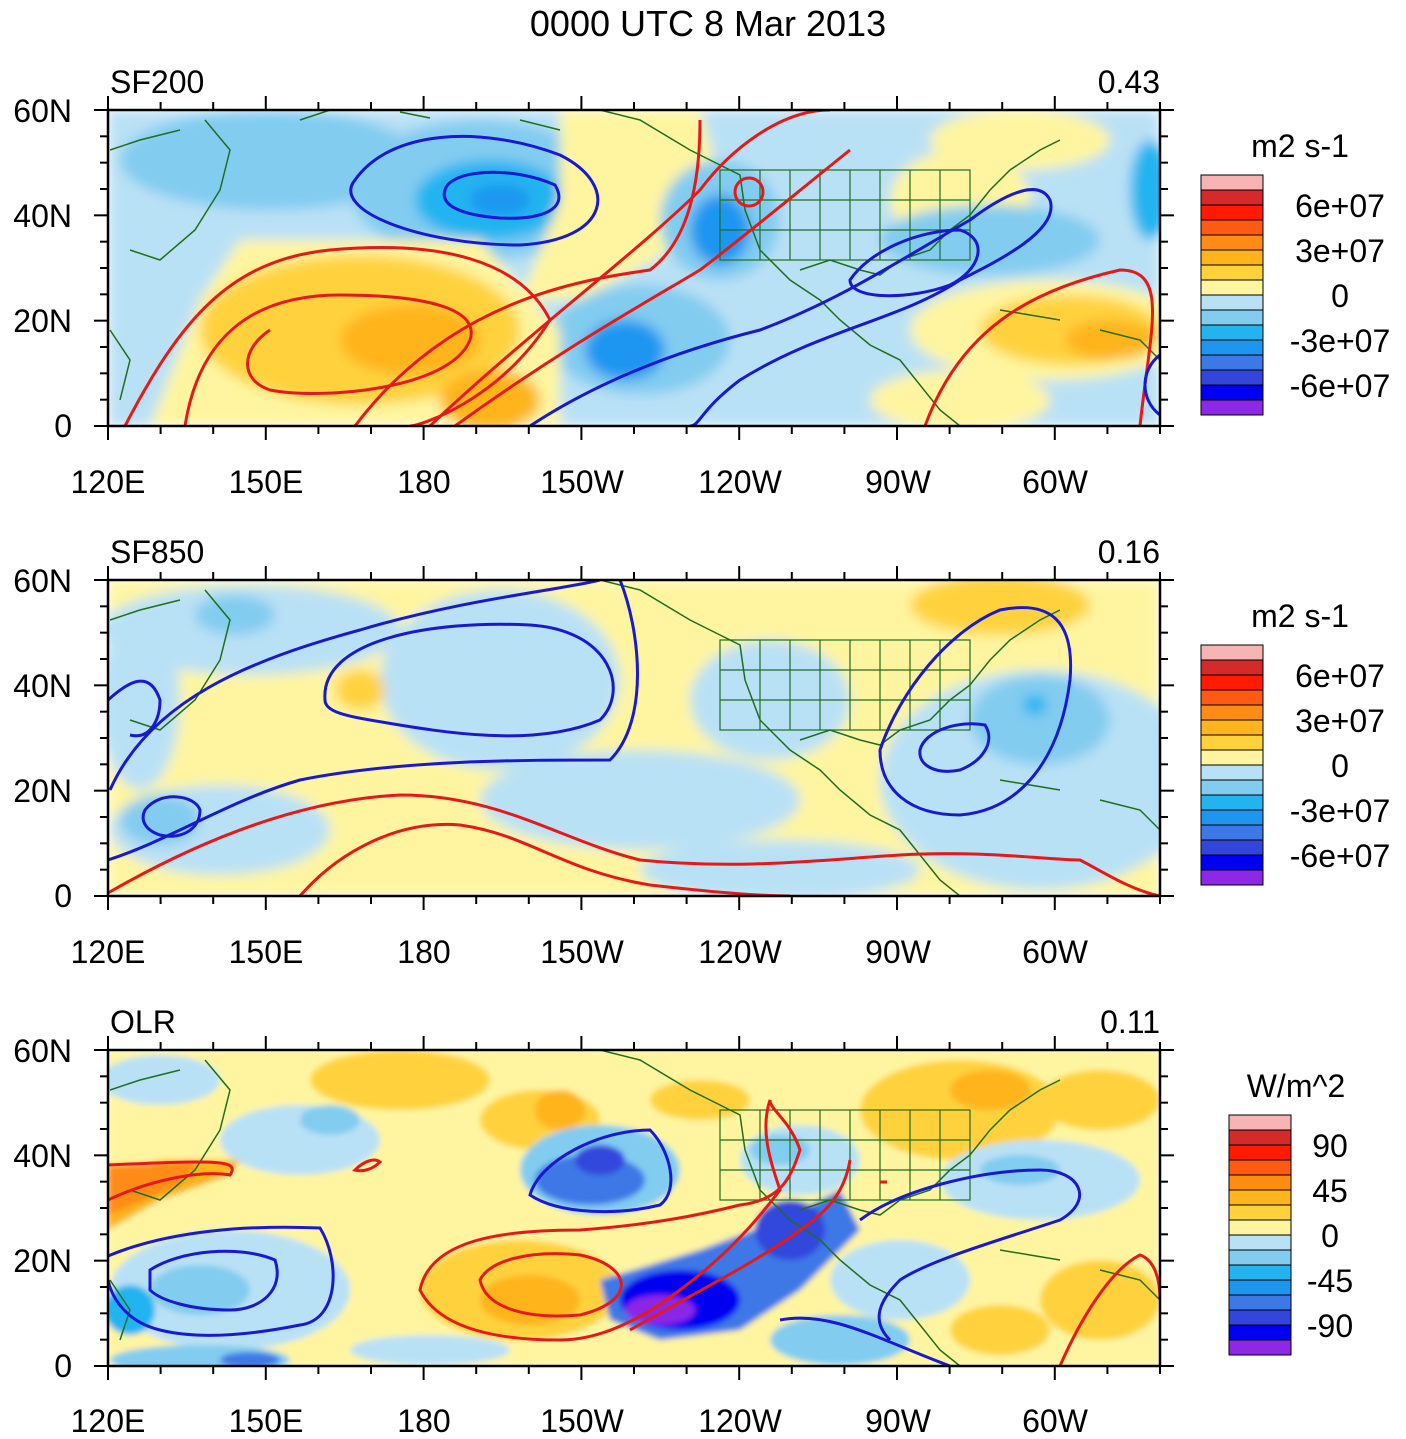 The width and height of the screenshot is (1406, 1439). What do you see at coordinates (1129, 82) in the screenshot?
I see `sf200-correlation: 0.43` at bounding box center [1129, 82].